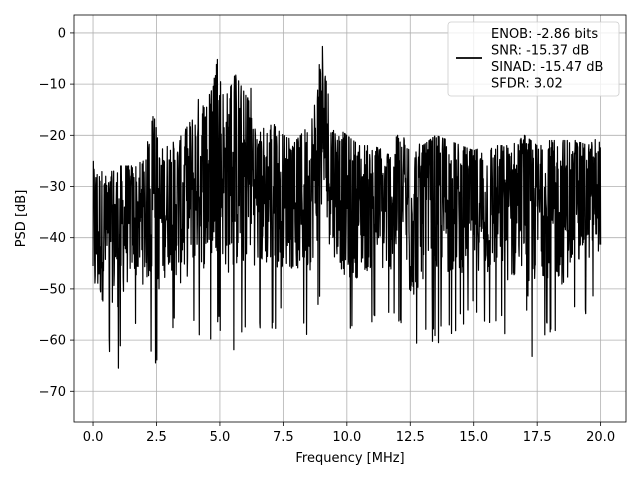 This screenshot has width=640, height=480. What do you see at coordinates (600, 437) in the screenshot?
I see `x-tick-label: 20.0` at bounding box center [600, 437].